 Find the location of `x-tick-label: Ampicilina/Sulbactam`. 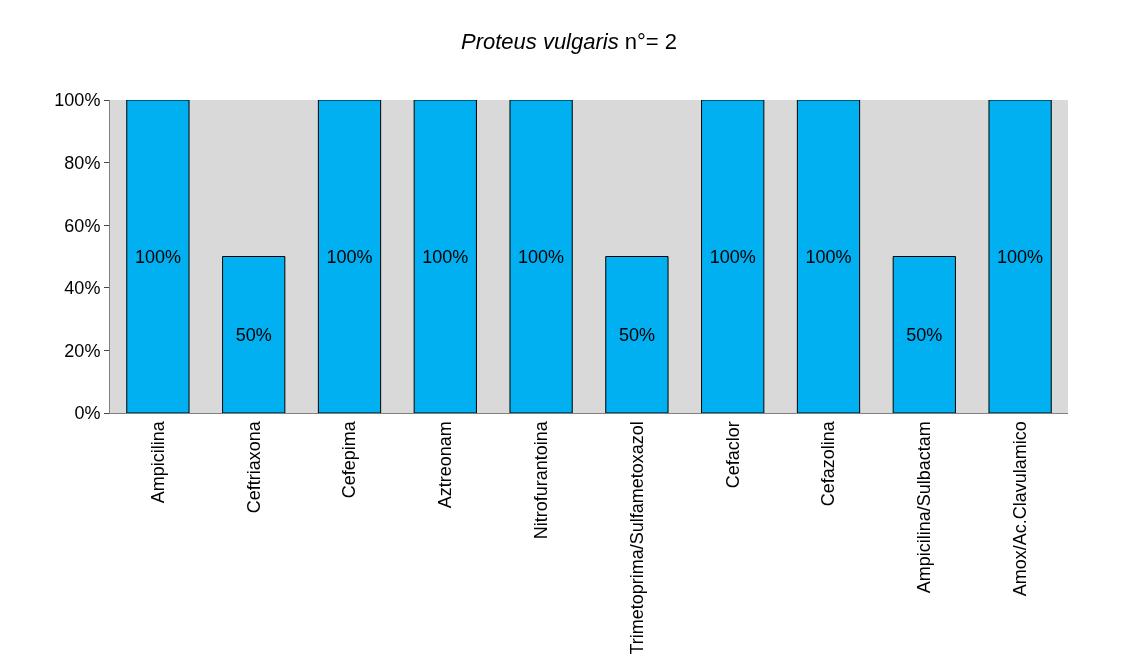

x-tick-label: Ampicilina/Sulbactam is located at coordinates (924, 507).